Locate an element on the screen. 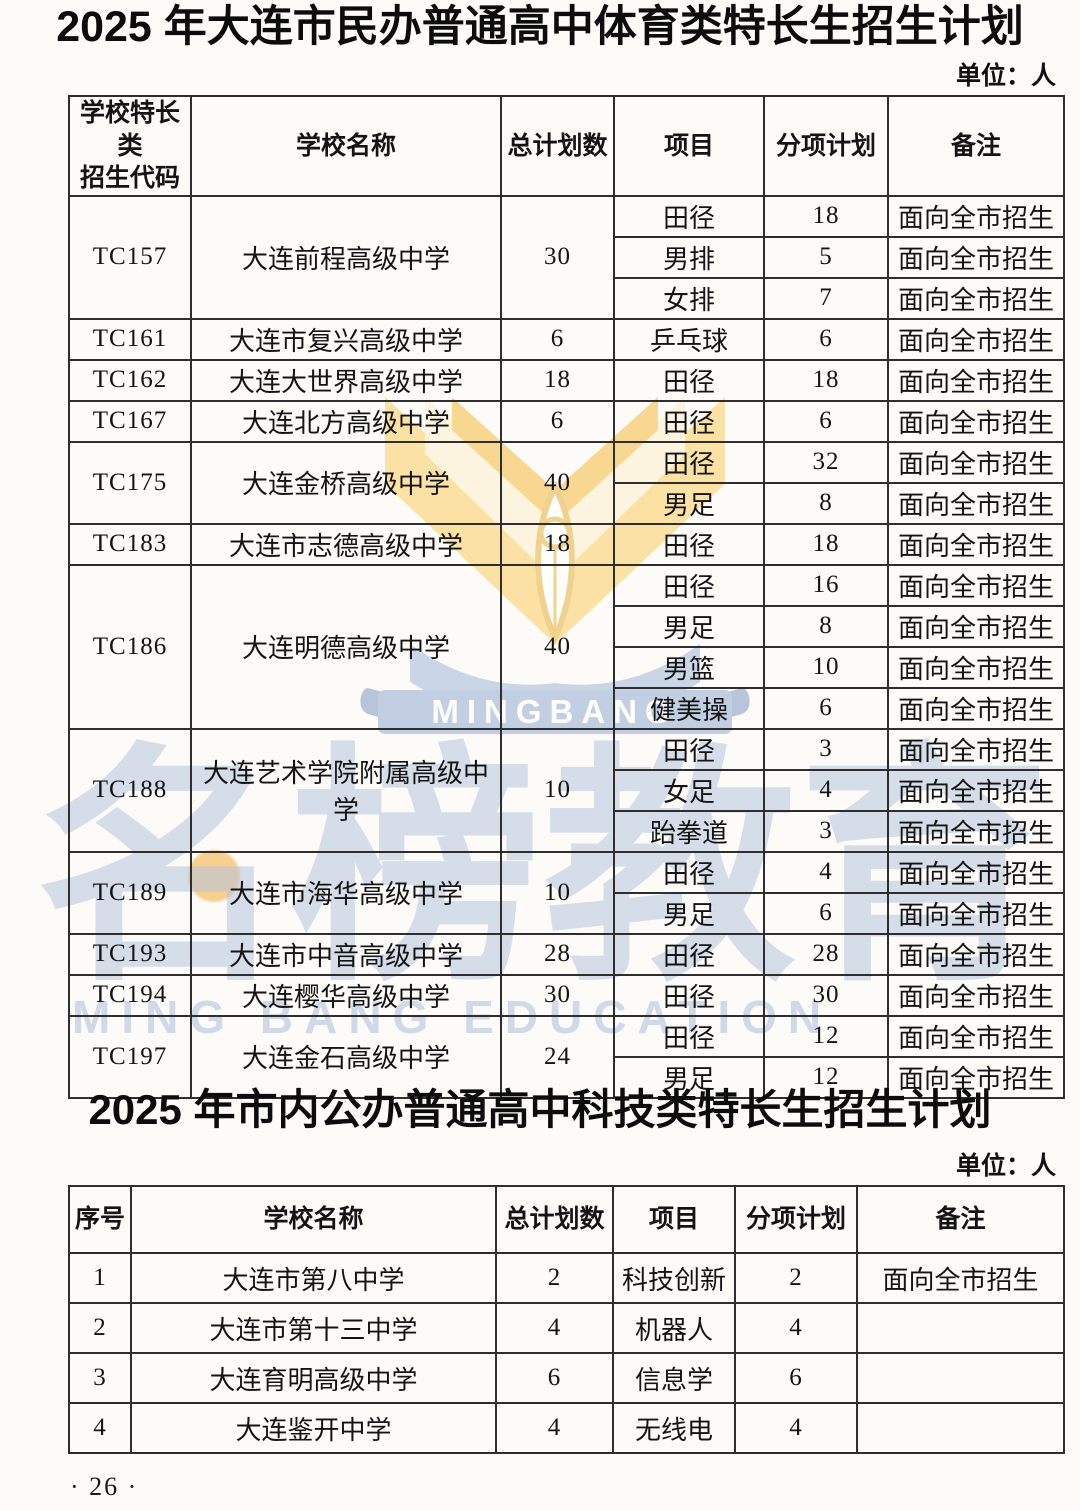 This screenshot has height=1510, width=1080. column-header: 学校名称 is located at coordinates (313, 1219).